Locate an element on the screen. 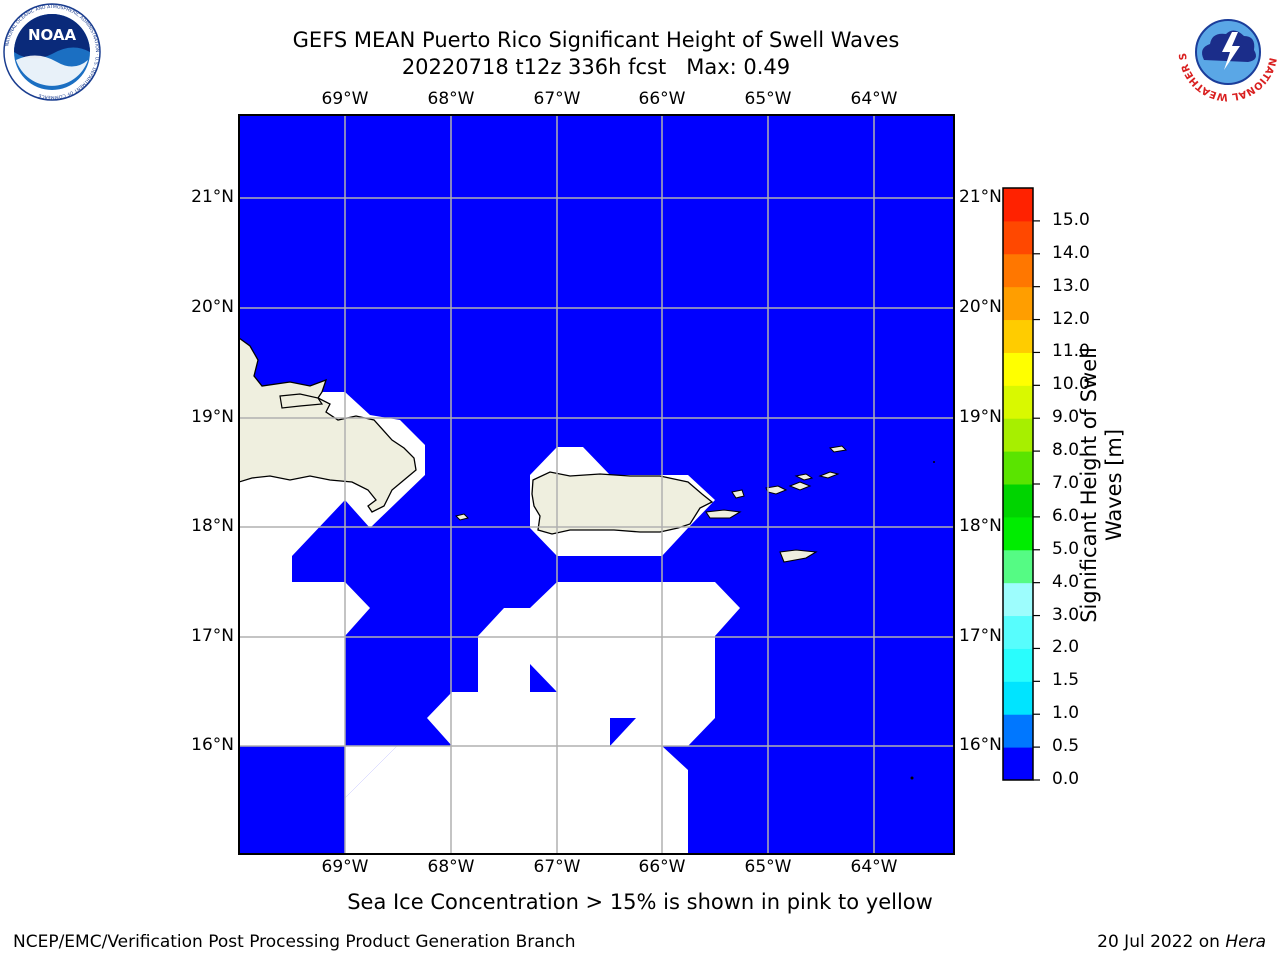 The height and width of the screenshot is (960, 1280). colorbar-tick-label-0: 0.0 is located at coordinates (1066, 779).